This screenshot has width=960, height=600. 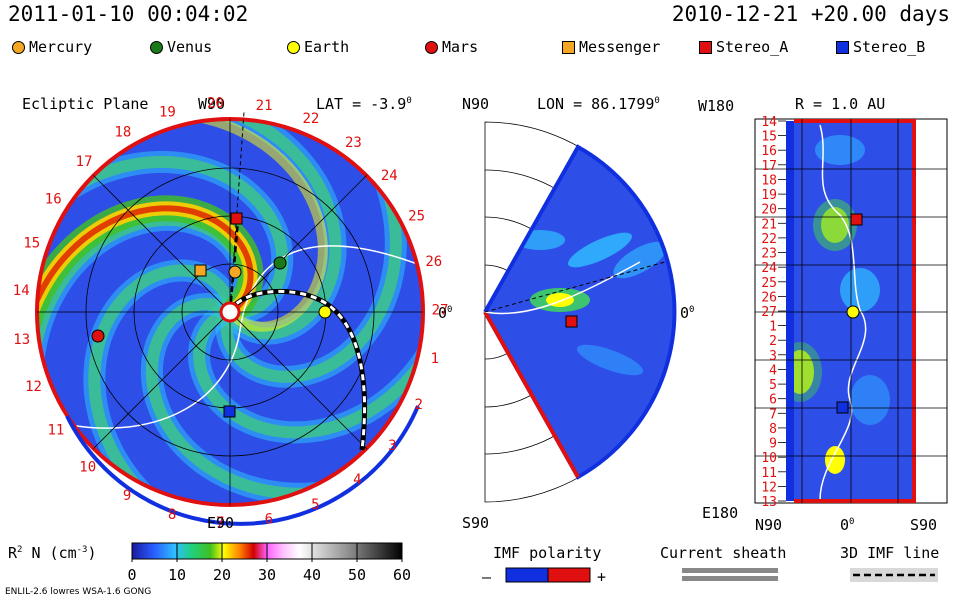 What do you see at coordinates (418, 405) in the screenshot?
I see `ecliptic-number-label: 2` at bounding box center [418, 405].